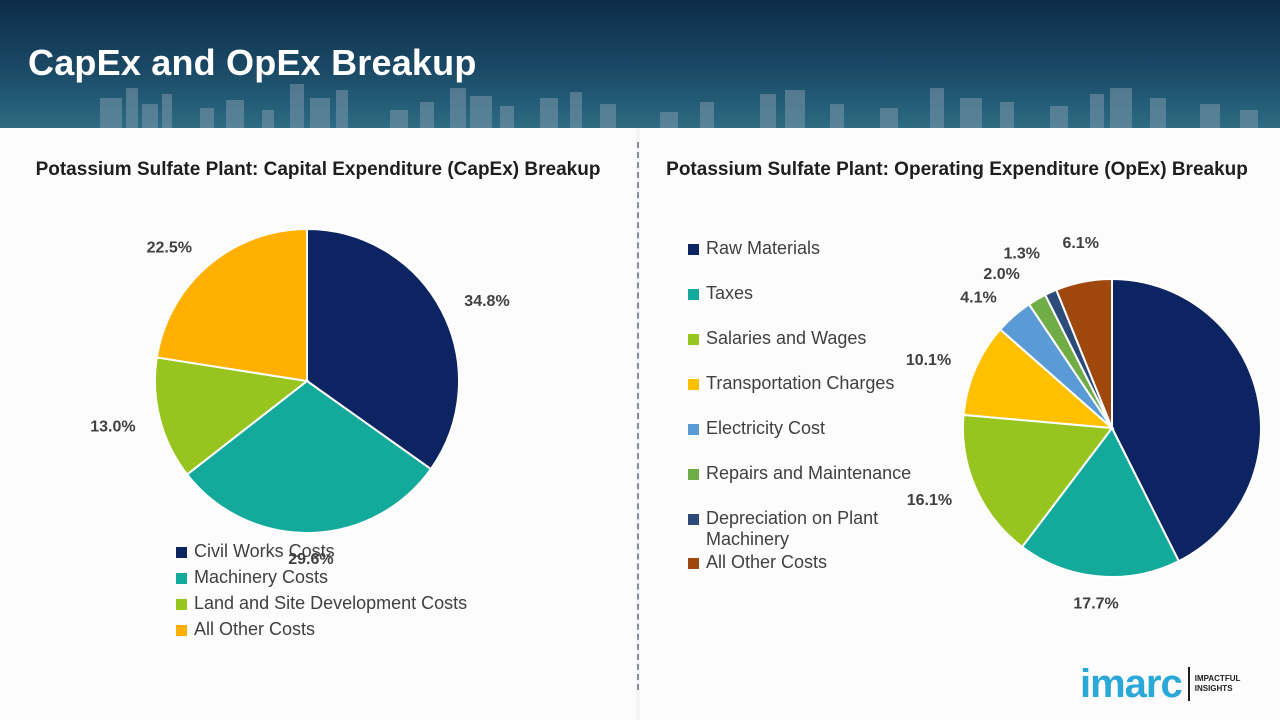 The width and height of the screenshot is (1280, 720). Describe the element at coordinates (321, 629) in the screenshot. I see `capex-legend-item: All Other Costs` at that location.